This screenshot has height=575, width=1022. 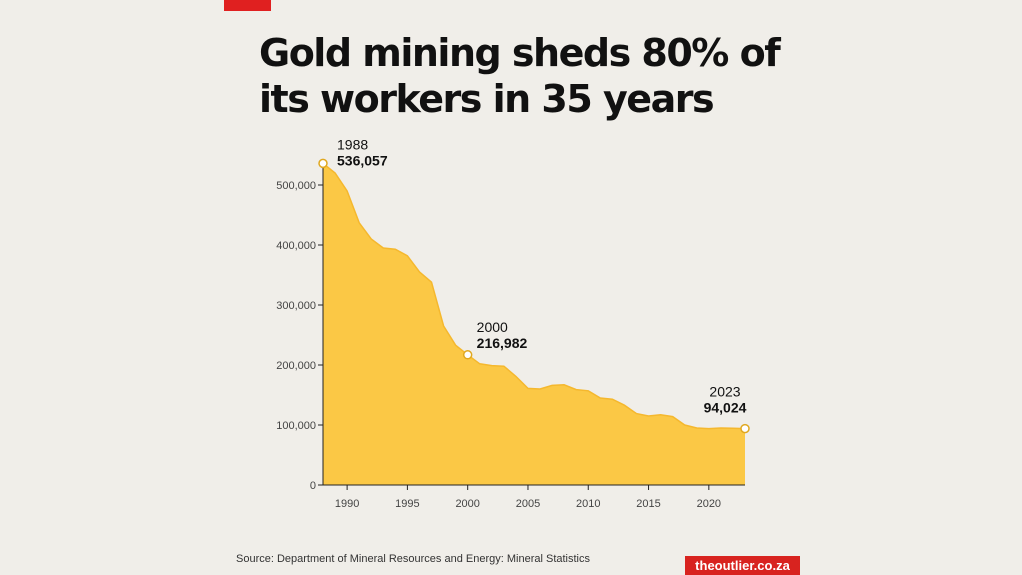 I want to click on annotation-year: 2023, so click(x=724, y=392).